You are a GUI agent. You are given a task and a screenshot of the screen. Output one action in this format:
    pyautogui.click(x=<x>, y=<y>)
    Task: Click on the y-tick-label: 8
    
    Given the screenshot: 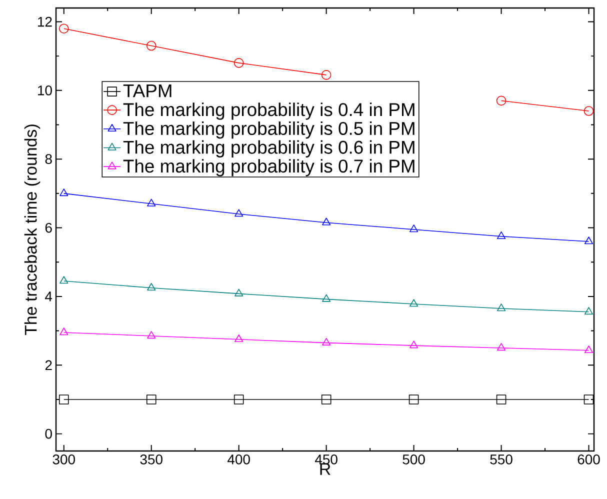 What is the action you would take?
    pyautogui.click(x=48, y=159)
    